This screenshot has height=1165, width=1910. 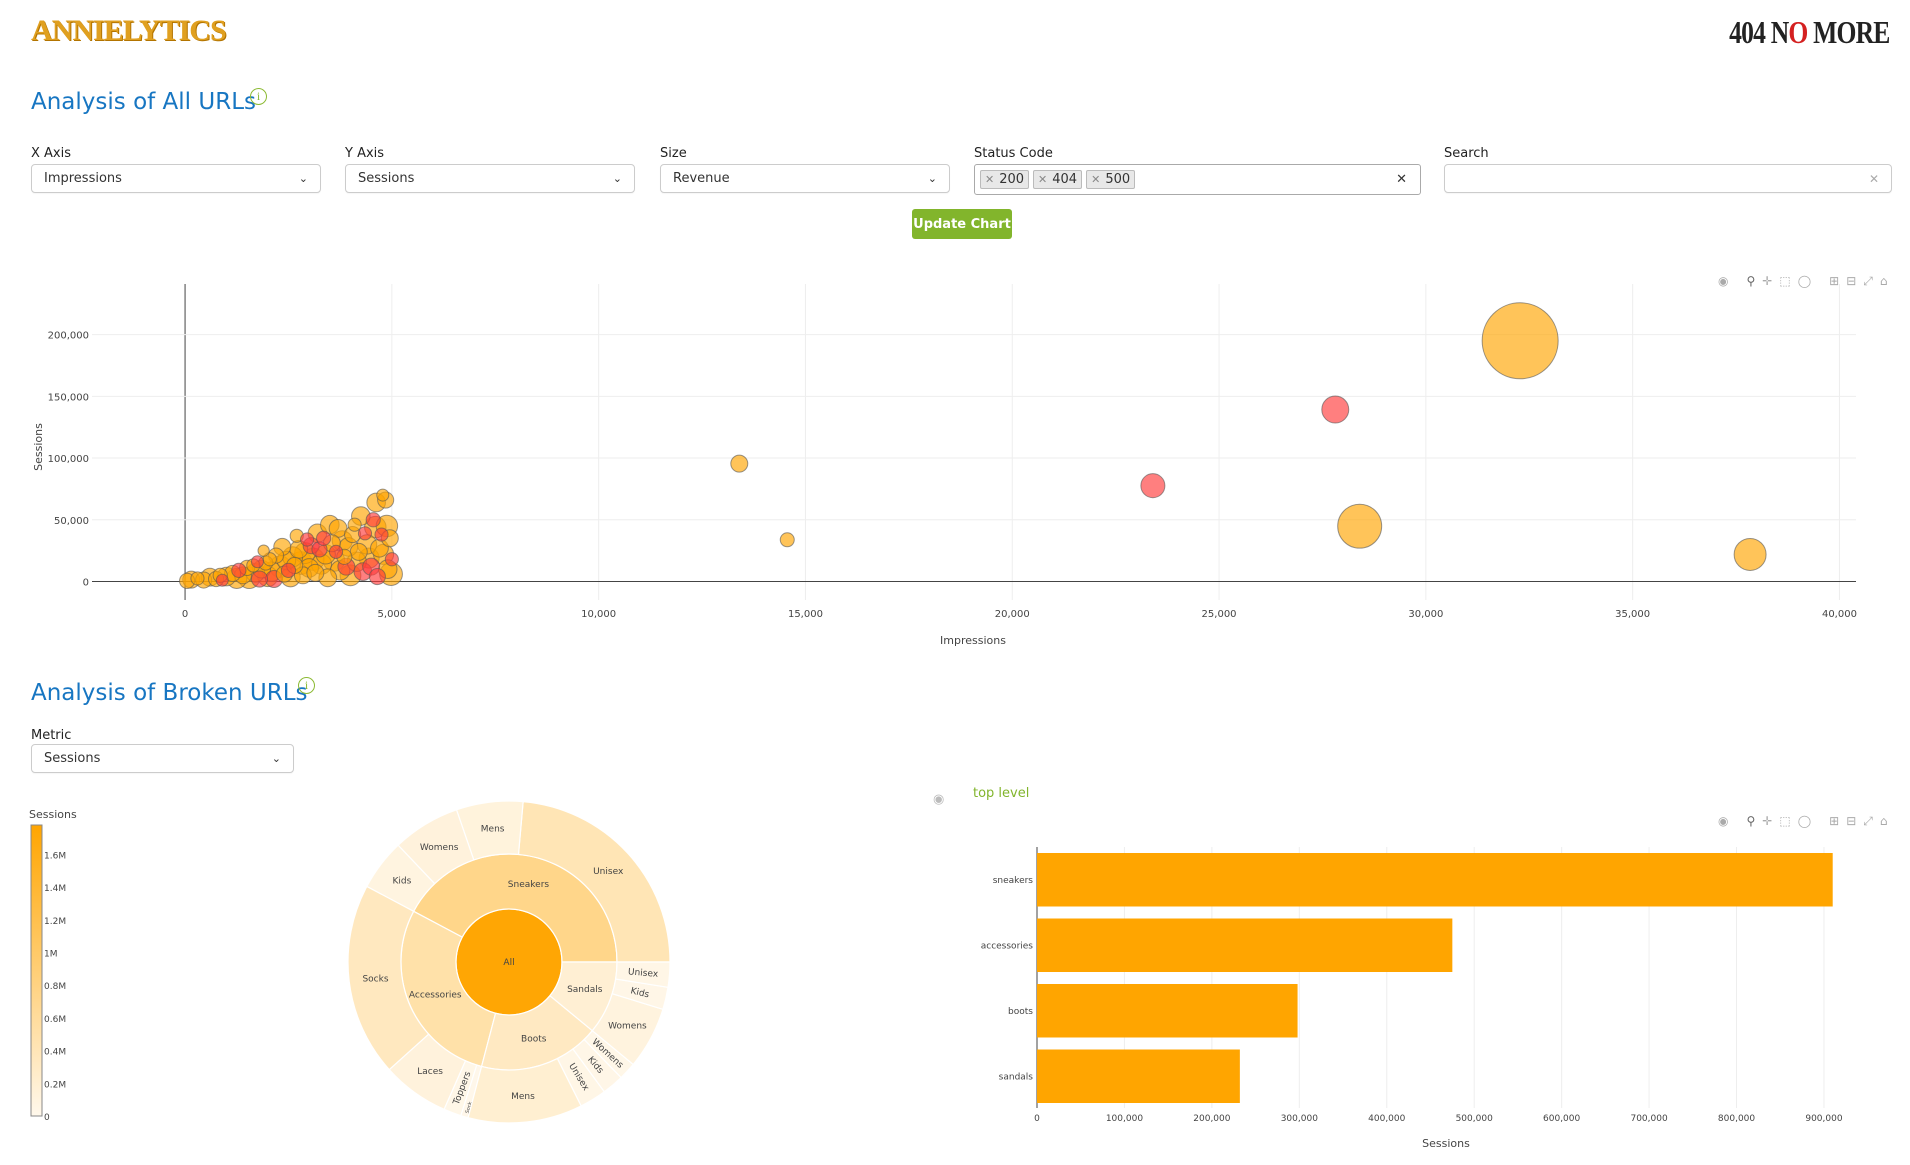 What do you see at coordinates (55, 856) in the screenshot?
I see `colorbar-tick-label: 1.6M` at bounding box center [55, 856].